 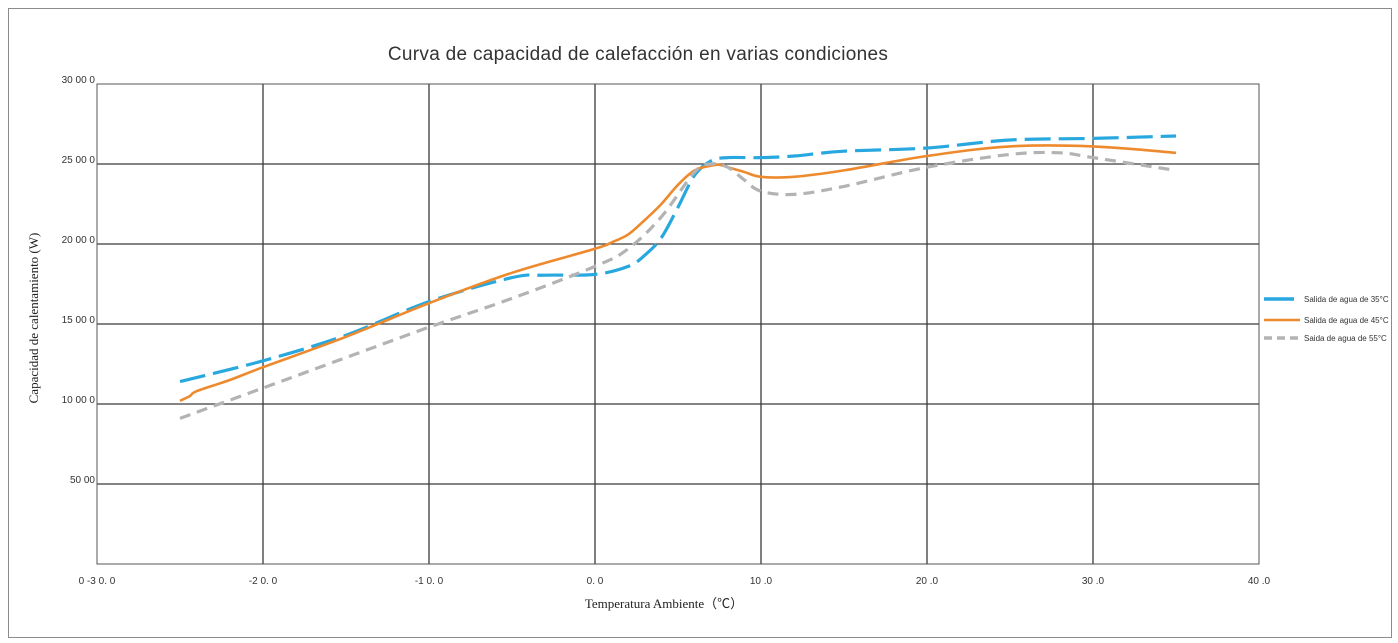 What do you see at coordinates (927, 581) in the screenshot?
I see `x-tick-label: 20 .0` at bounding box center [927, 581].